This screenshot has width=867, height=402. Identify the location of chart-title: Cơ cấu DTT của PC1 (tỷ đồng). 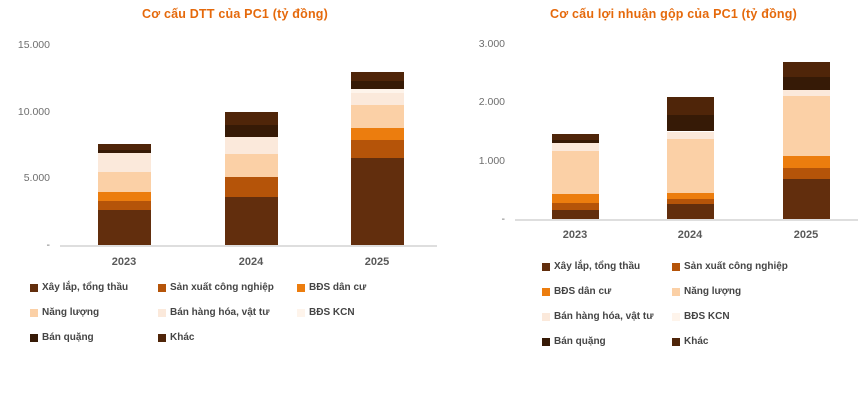
(235, 14).